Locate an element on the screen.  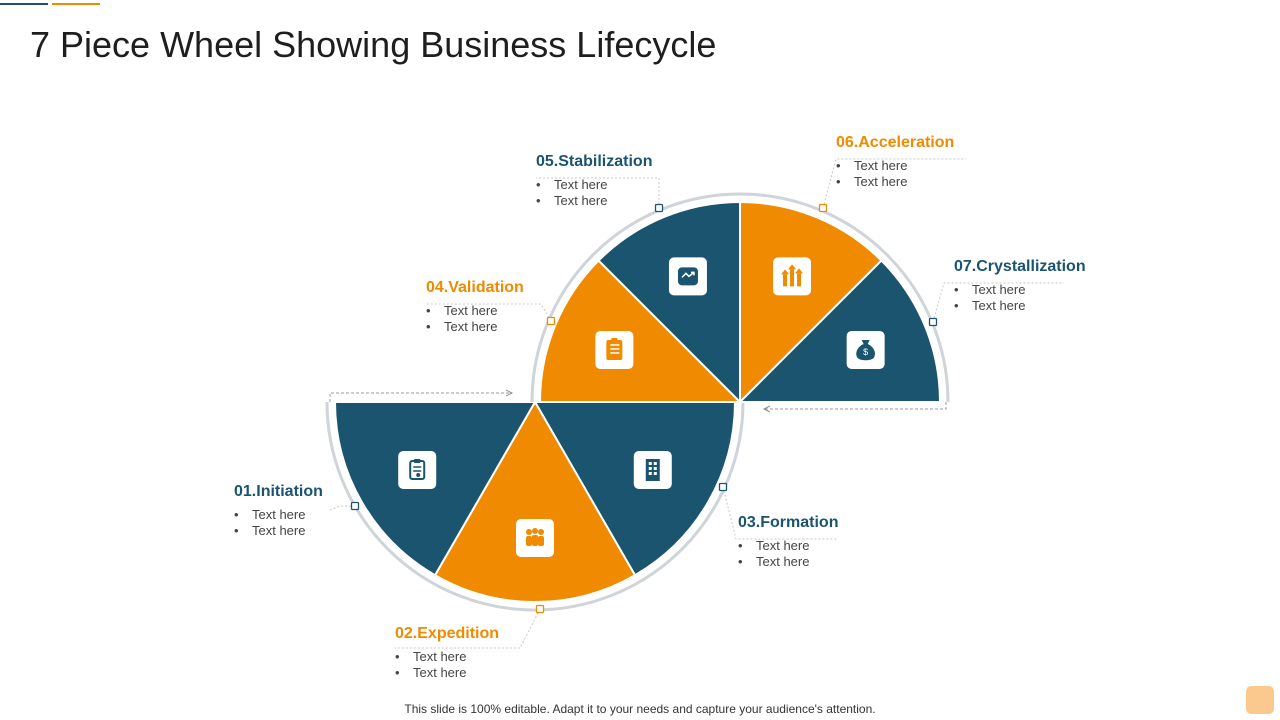
stage-label-expedition: 02.Expedition Text here Text here is located at coordinates (447, 653).